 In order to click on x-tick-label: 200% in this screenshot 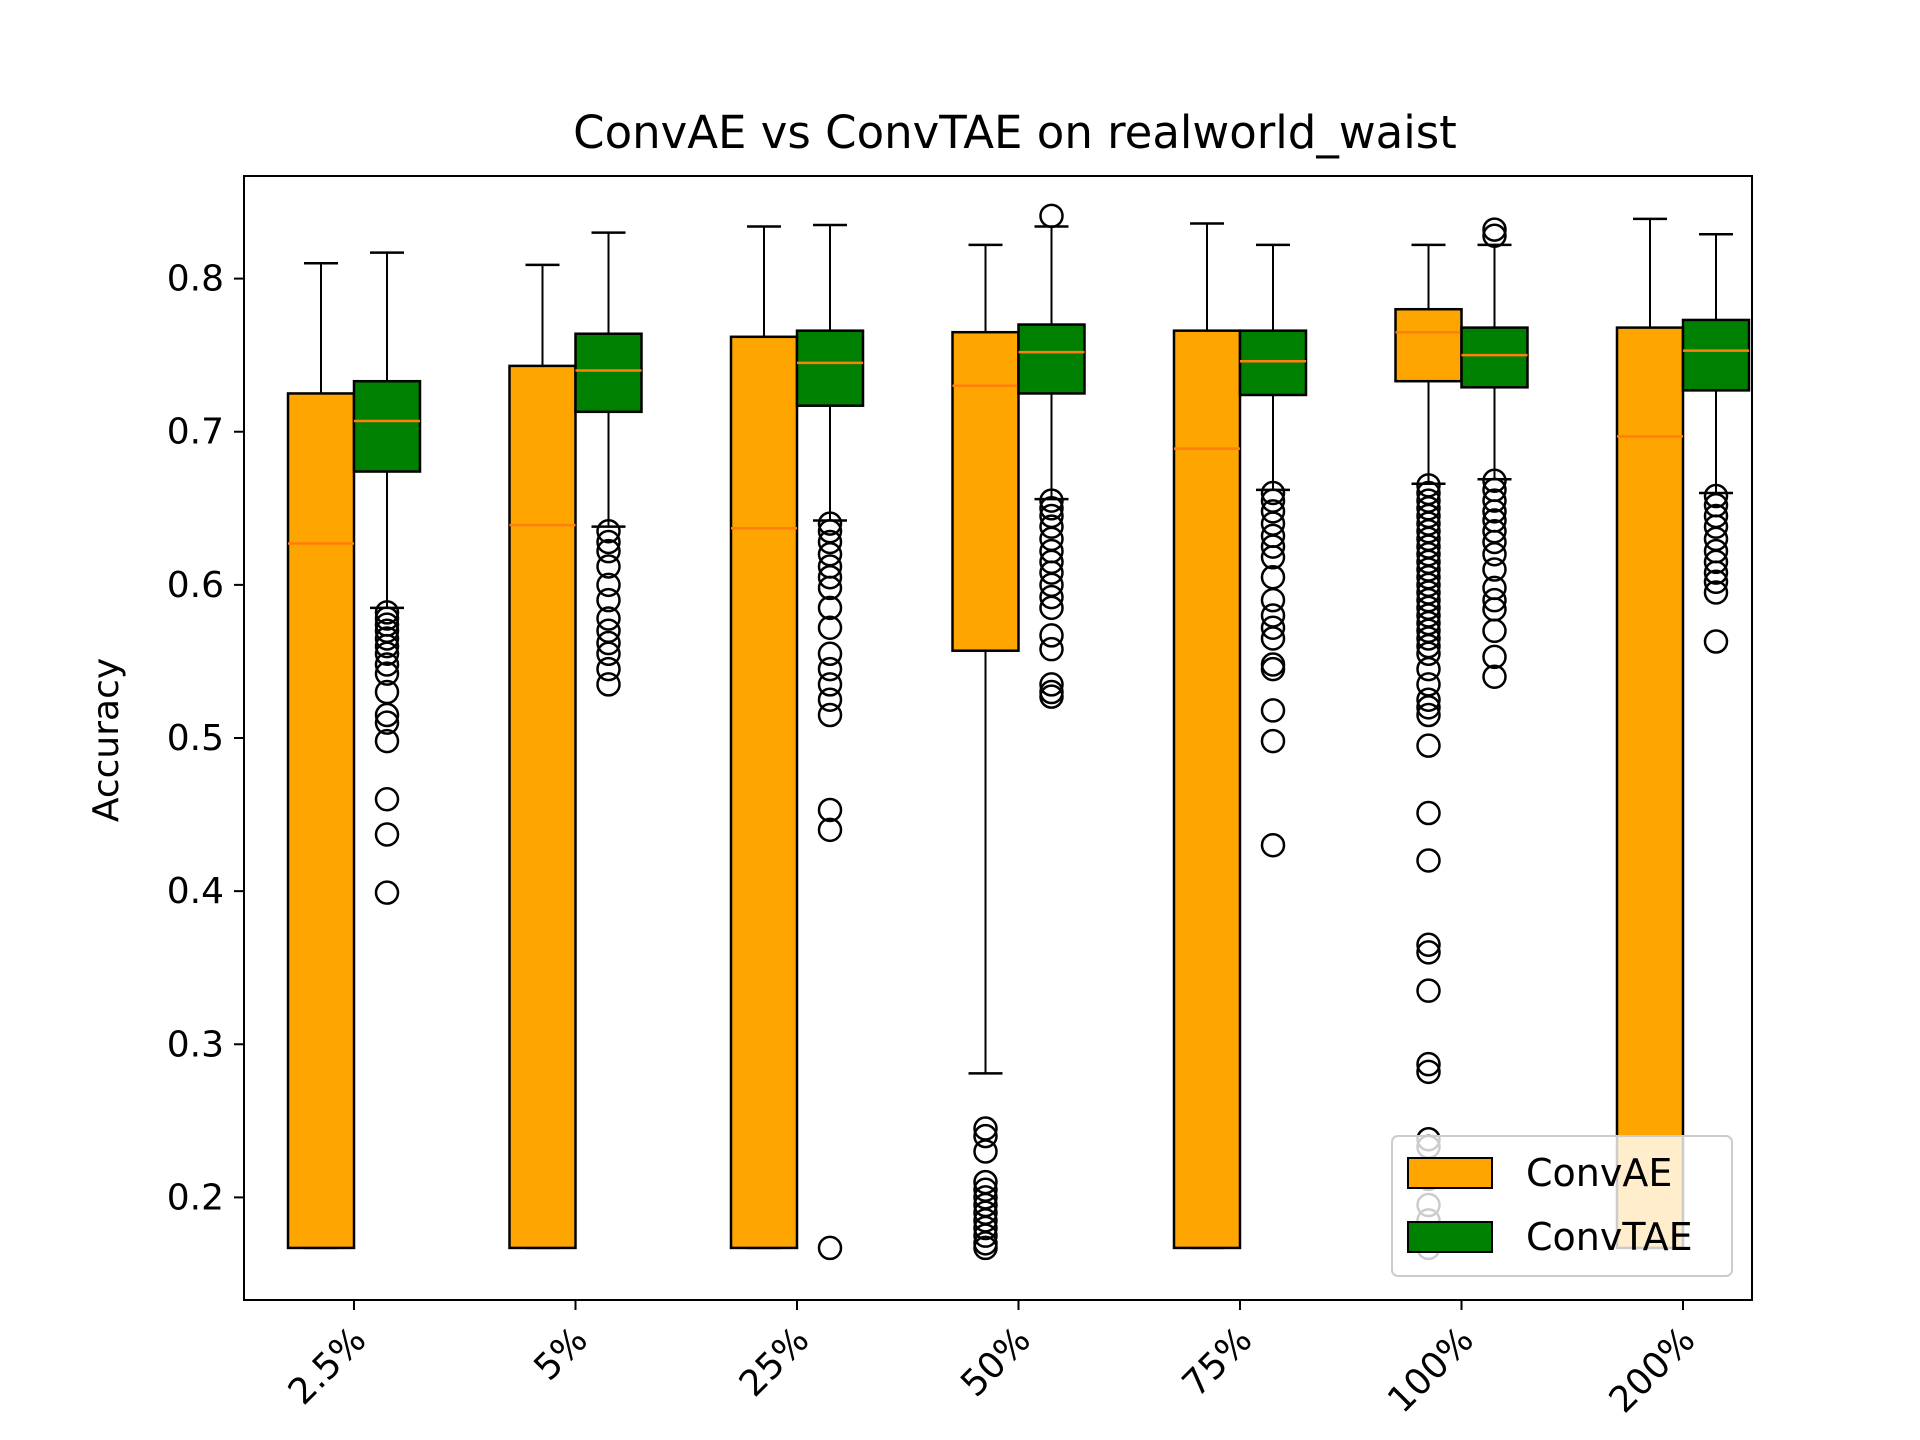, I will do `click(1653, 1370)`.